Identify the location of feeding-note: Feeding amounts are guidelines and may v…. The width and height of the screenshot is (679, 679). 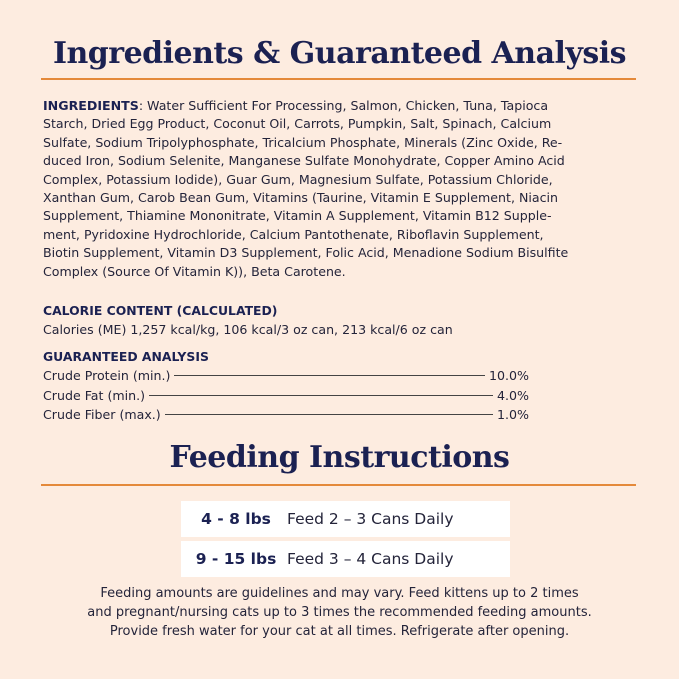
(339, 612).